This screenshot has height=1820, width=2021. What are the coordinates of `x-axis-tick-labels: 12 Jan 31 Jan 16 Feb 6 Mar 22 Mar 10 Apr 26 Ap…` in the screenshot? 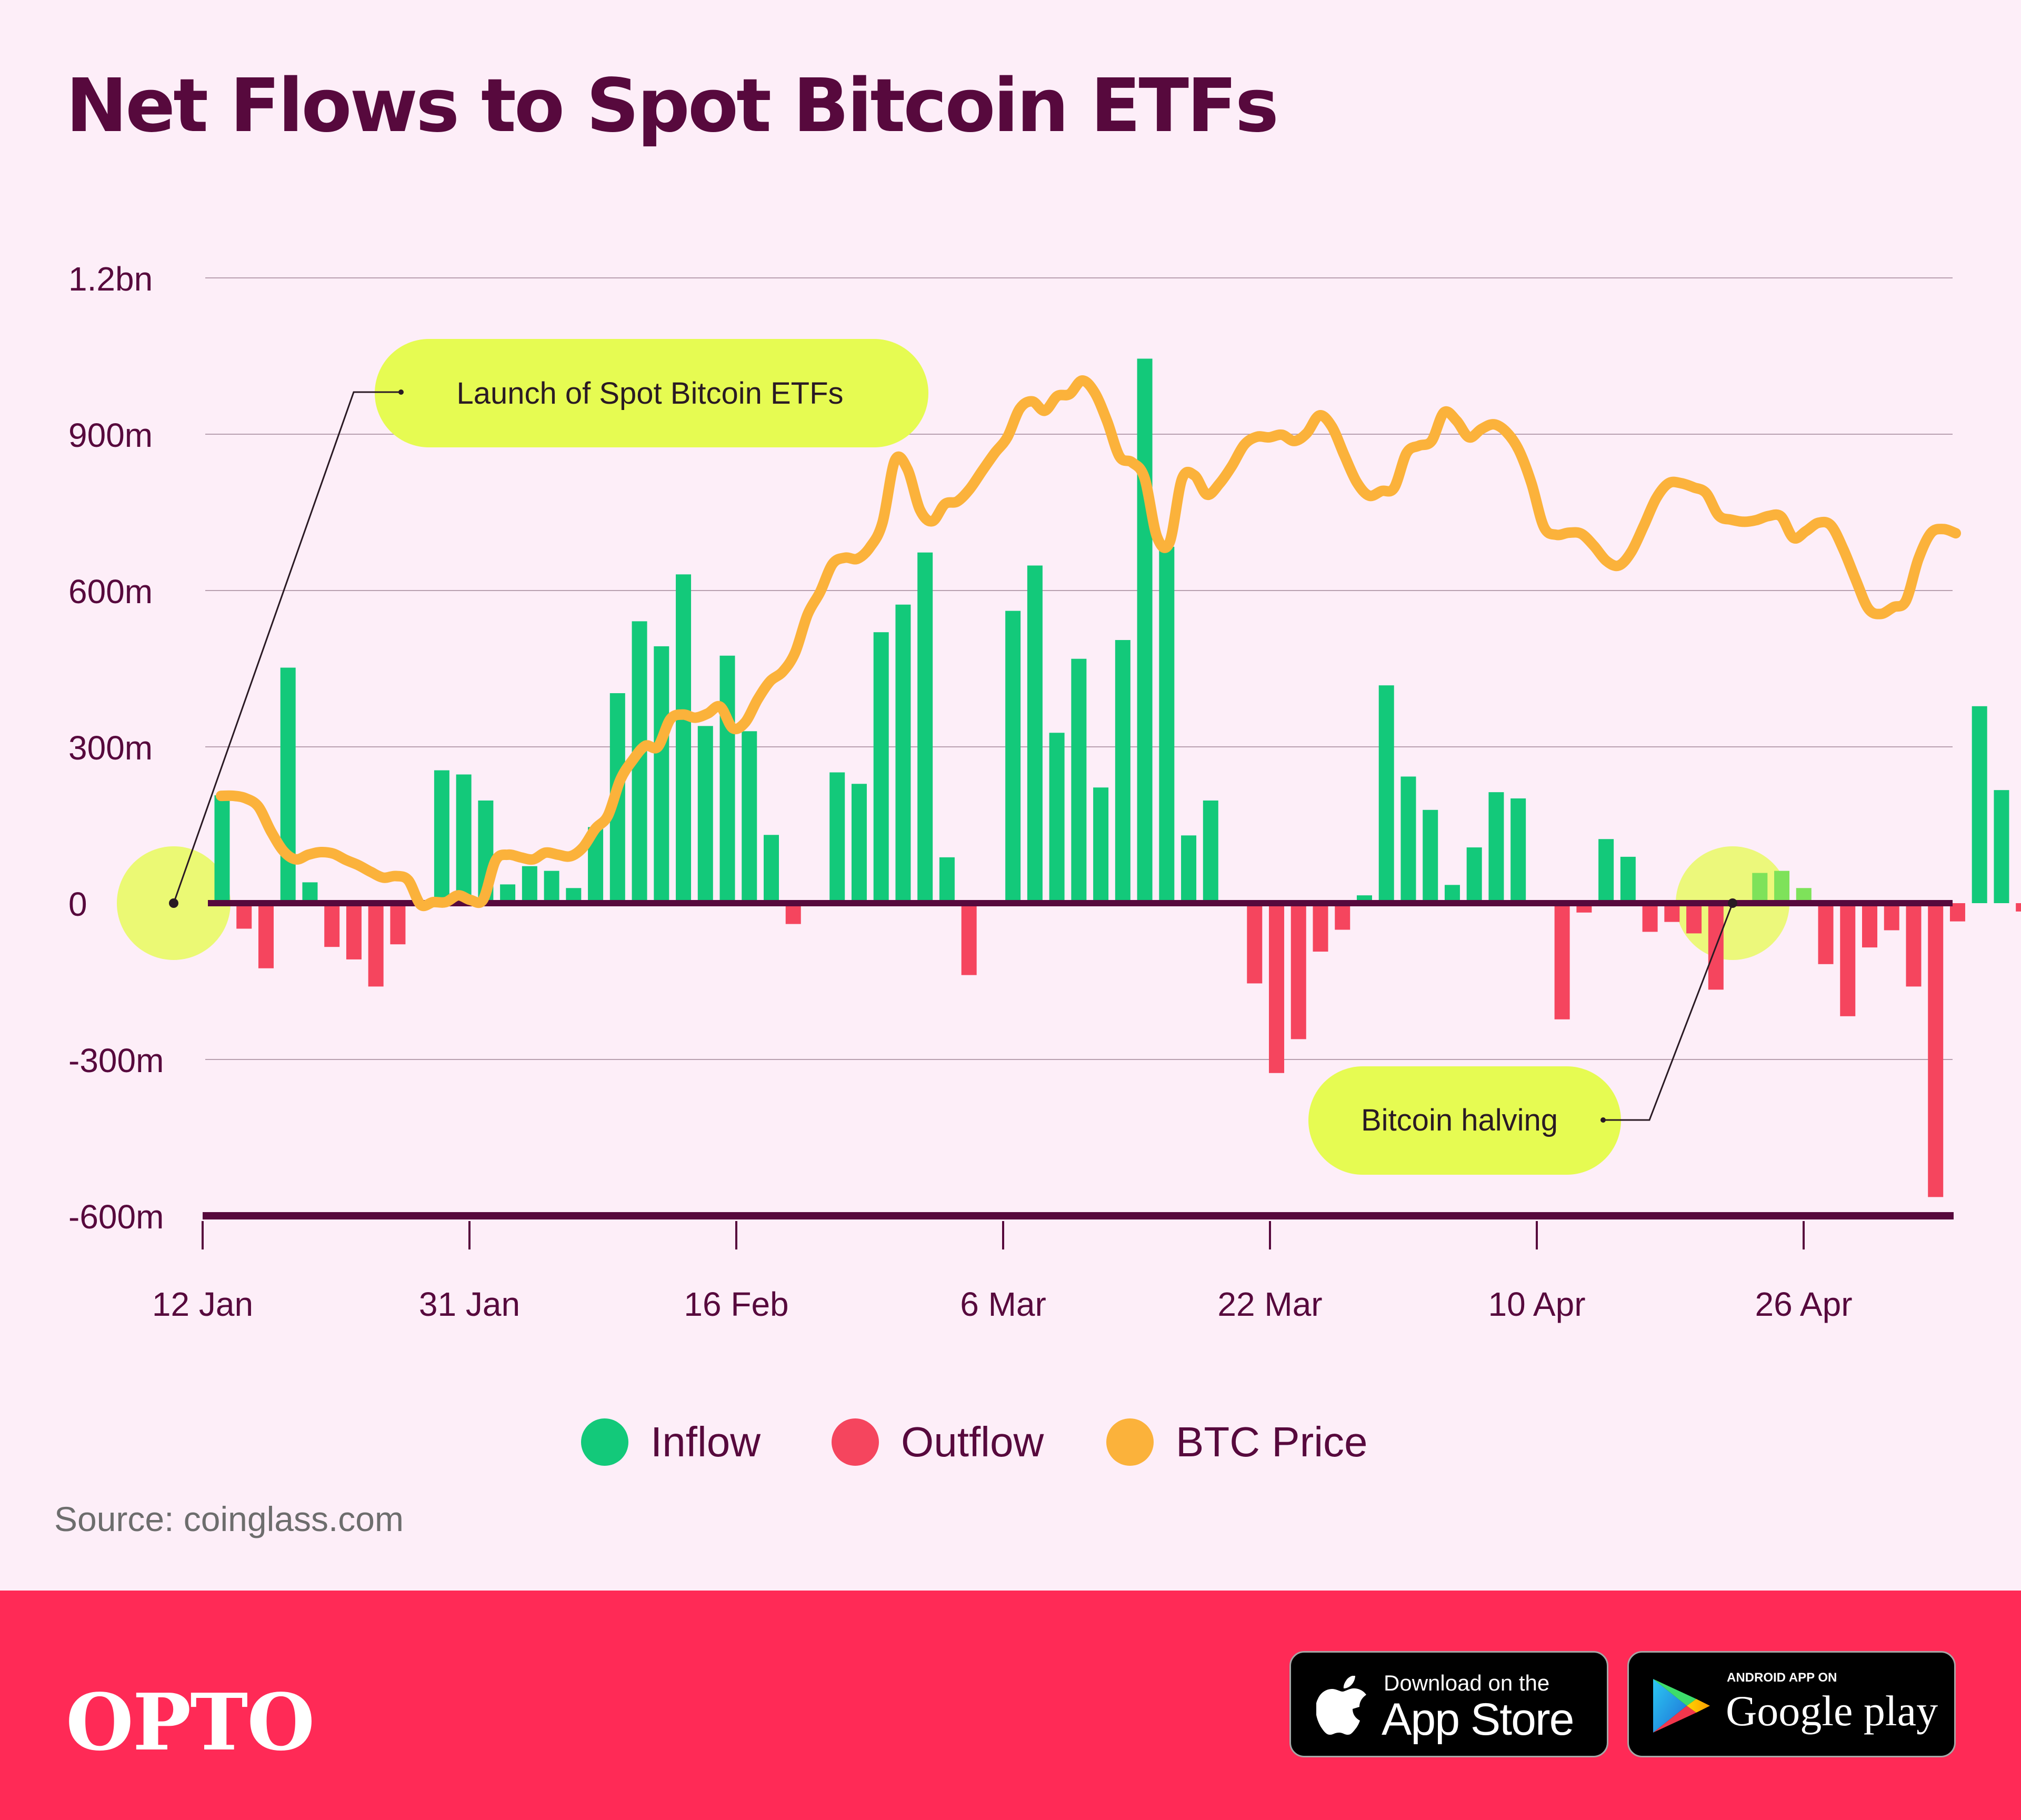 It's located at (1002, 1272).